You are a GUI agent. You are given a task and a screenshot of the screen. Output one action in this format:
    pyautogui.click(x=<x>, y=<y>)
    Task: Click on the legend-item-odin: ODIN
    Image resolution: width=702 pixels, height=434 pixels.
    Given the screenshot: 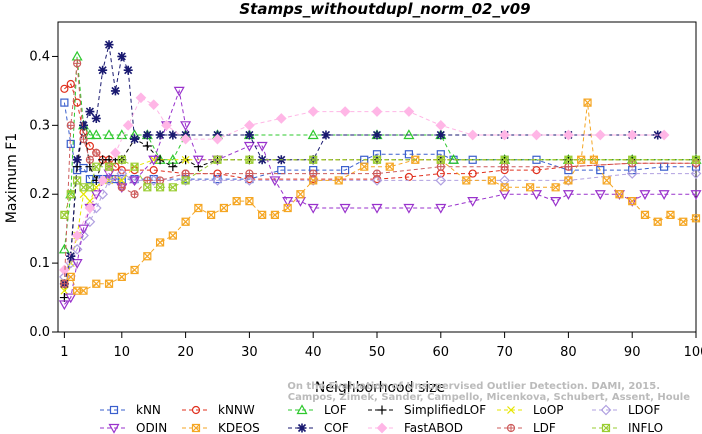 What is the action you would take?
    pyautogui.click(x=133, y=427)
    